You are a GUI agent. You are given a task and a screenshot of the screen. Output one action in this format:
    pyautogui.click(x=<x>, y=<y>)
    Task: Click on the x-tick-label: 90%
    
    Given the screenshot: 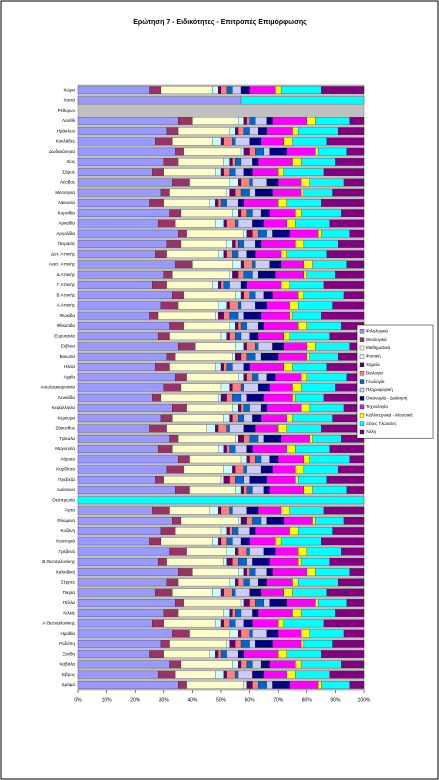 What is the action you would take?
    pyautogui.click(x=335, y=700)
    